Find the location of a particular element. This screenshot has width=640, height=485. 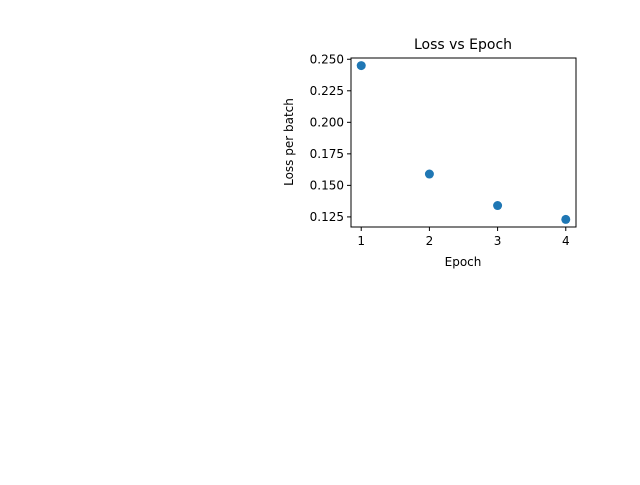

axes-frame is located at coordinates (463, 142).